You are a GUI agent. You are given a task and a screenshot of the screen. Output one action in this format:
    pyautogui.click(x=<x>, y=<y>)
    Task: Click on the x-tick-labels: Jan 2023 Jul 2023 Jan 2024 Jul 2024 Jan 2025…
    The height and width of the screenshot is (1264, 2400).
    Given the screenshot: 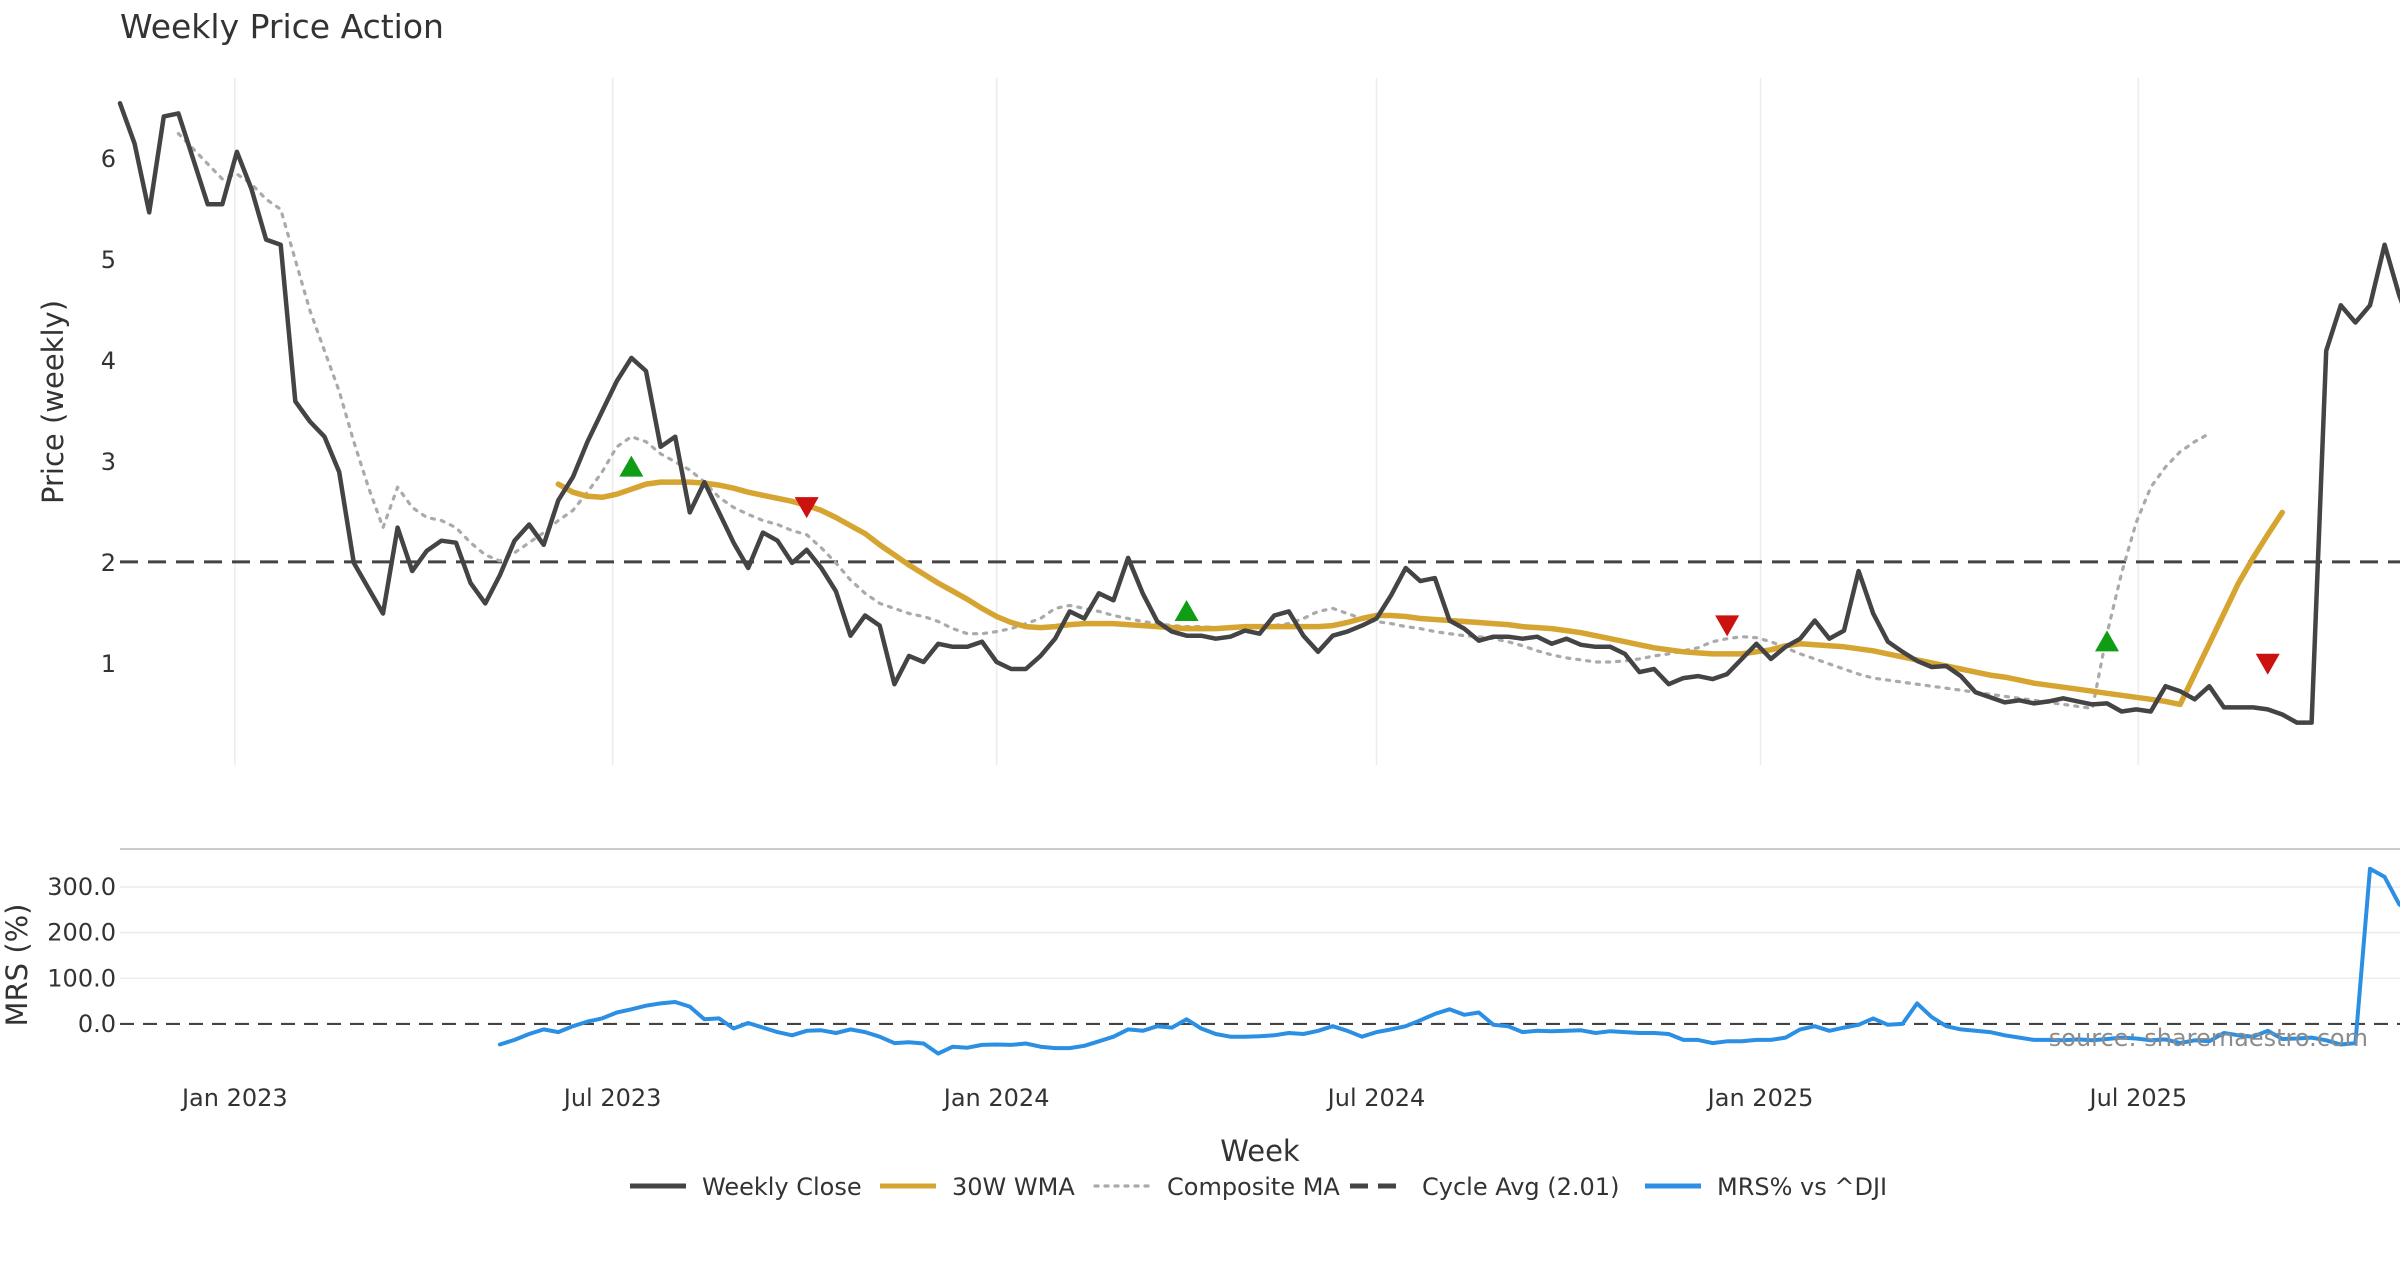 What is the action you would take?
    pyautogui.click(x=1183, y=1098)
    